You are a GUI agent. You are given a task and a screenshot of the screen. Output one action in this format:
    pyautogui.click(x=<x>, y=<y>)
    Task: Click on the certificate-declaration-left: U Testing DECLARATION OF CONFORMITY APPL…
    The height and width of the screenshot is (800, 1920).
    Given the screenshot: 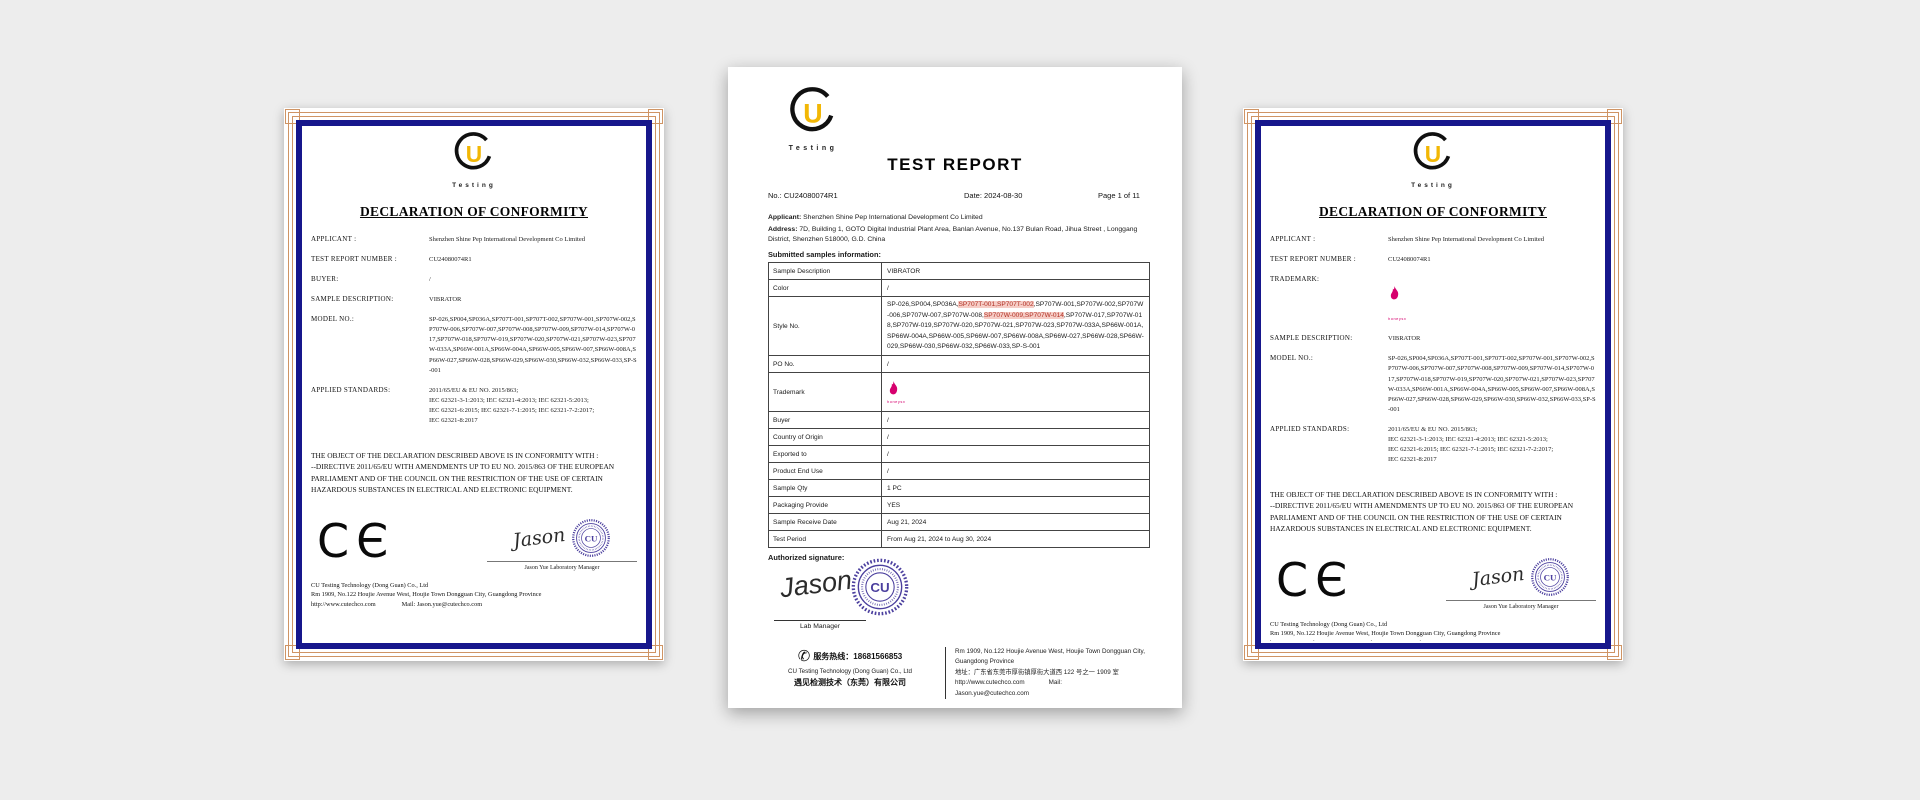 What is the action you would take?
    pyautogui.click(x=474, y=384)
    